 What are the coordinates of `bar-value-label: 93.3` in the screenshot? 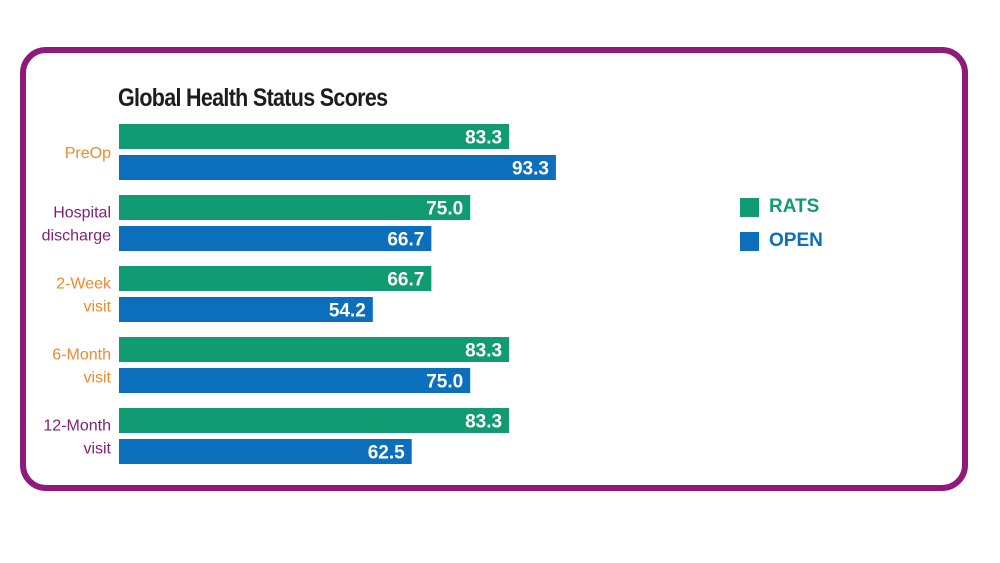 It's located at (530, 169).